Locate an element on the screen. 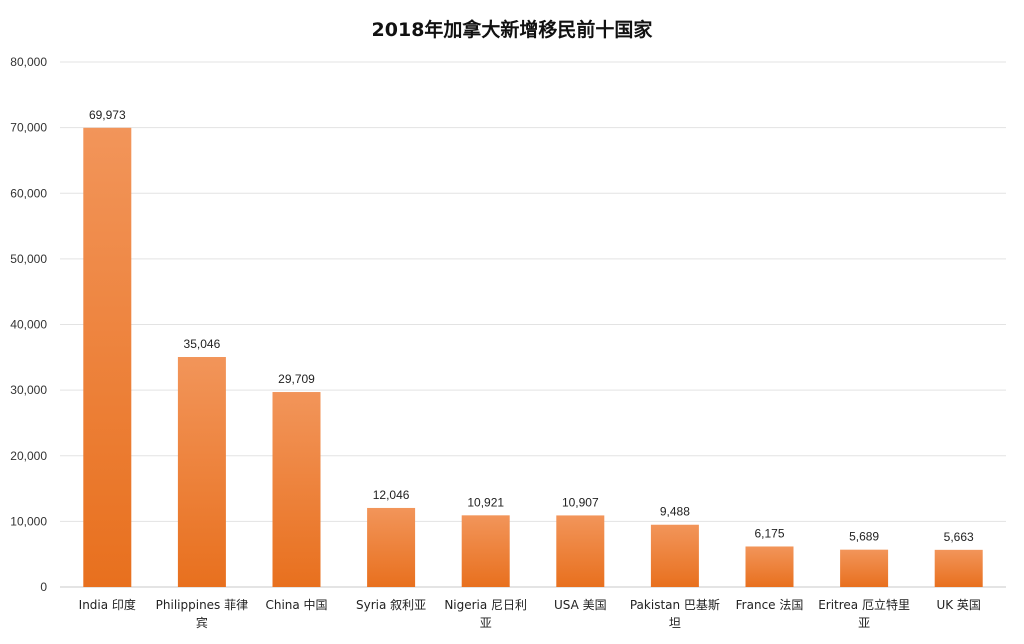 The height and width of the screenshot is (644, 1024). x-category-label: China 中国 is located at coordinates (296, 604).